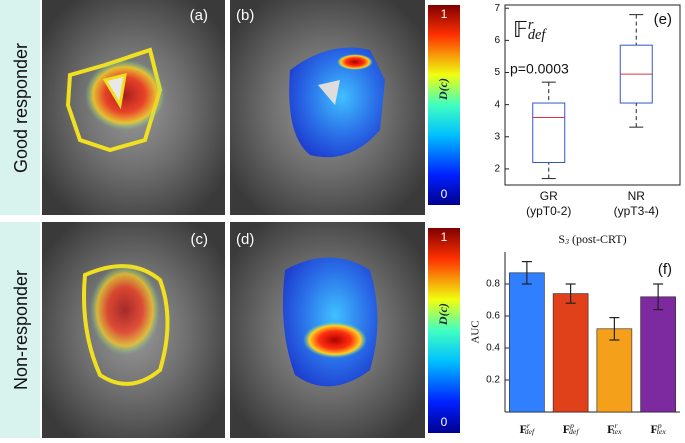  What do you see at coordinates (539, 69) in the screenshot?
I see `annotation: p=0.0003` at bounding box center [539, 69].